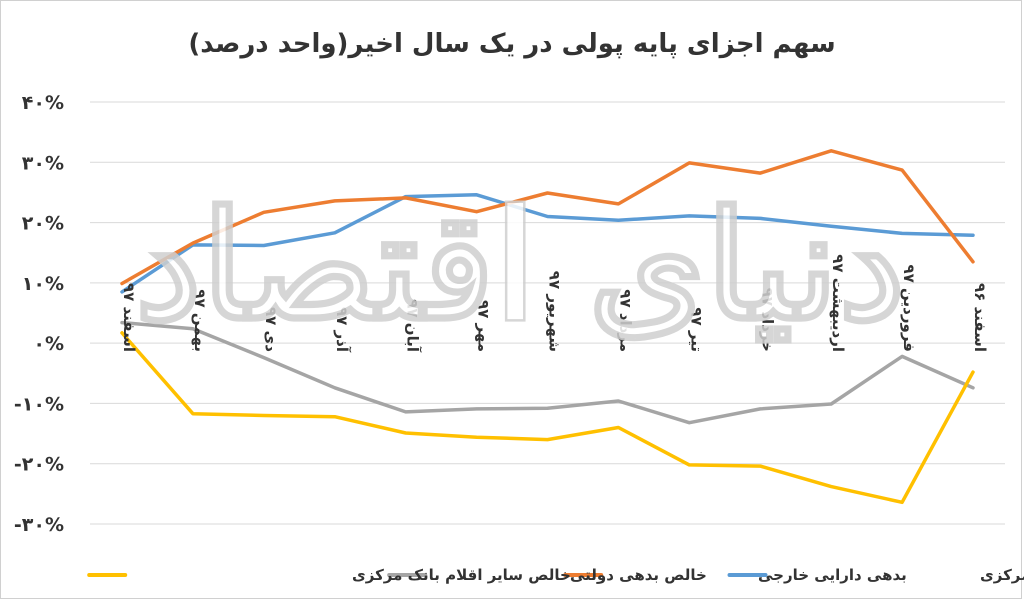  I want to click on legend-label: خالص سایر اقلام بانک مرکزی, so click(461, 575).